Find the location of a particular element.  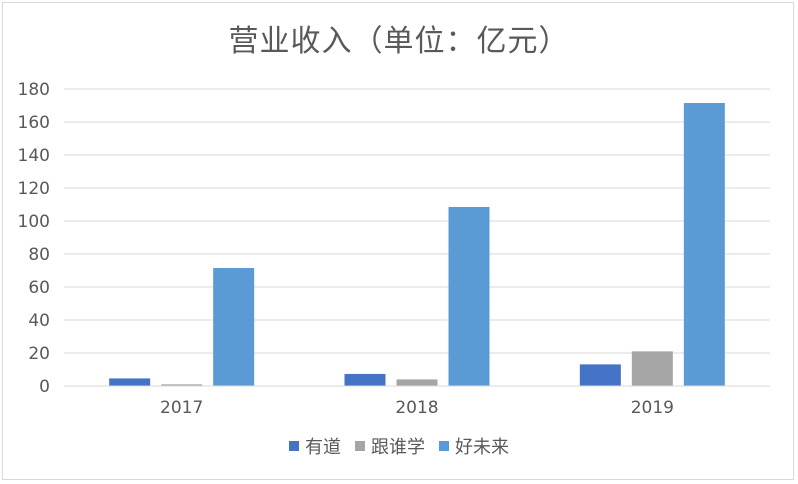

y-tick-label: 40 is located at coordinates (39, 321).